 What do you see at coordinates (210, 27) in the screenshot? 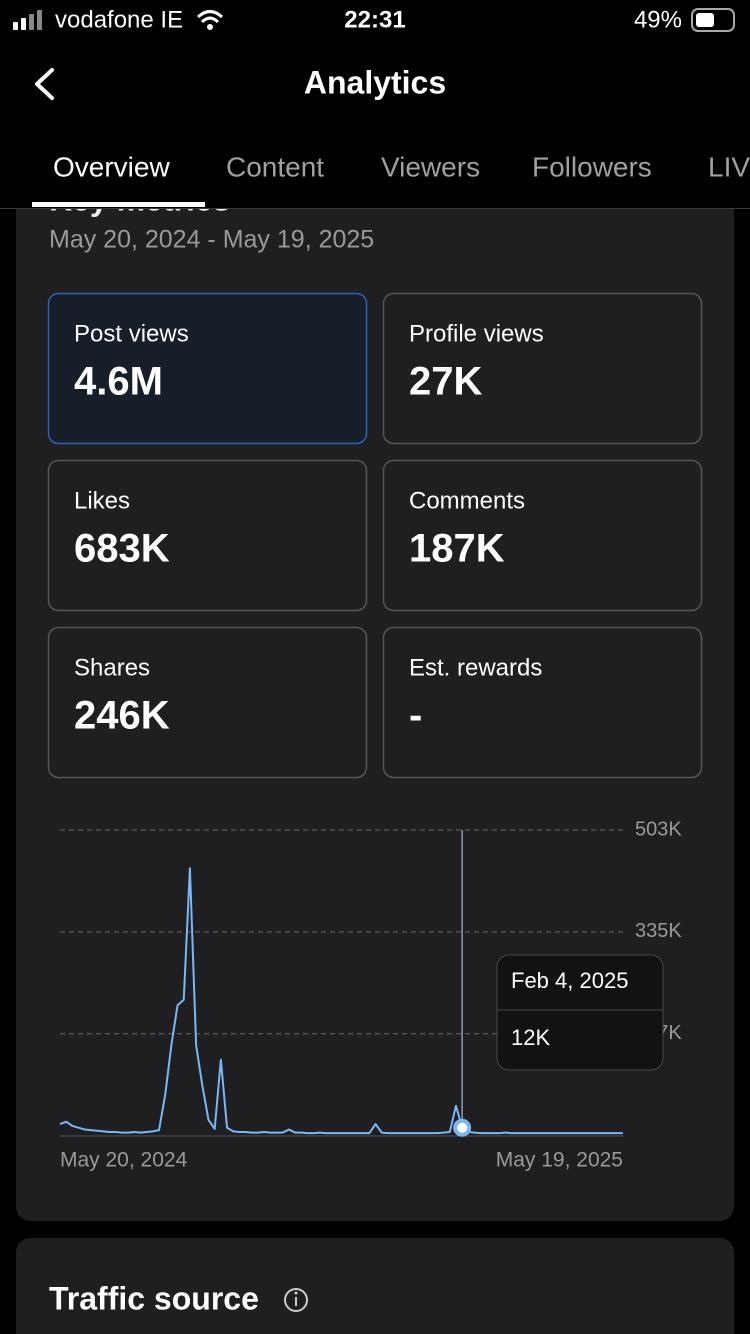
I see `wifi-dot` at bounding box center [210, 27].